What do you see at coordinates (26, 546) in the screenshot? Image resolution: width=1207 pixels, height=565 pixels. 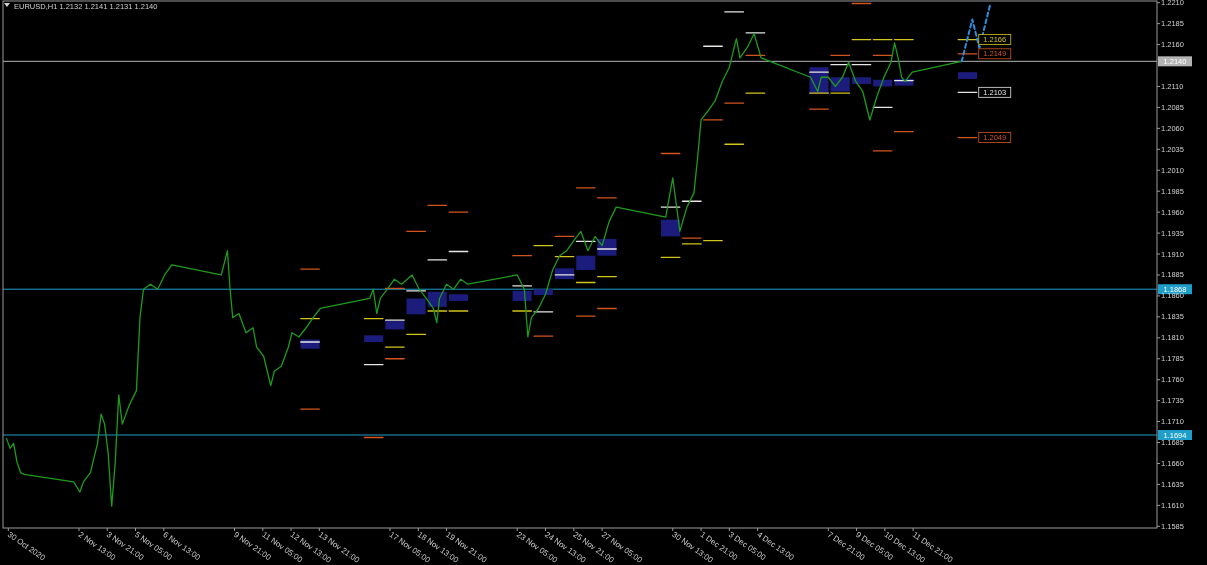 I see `x-tick-label: 30 Oct 2020` at bounding box center [26, 546].